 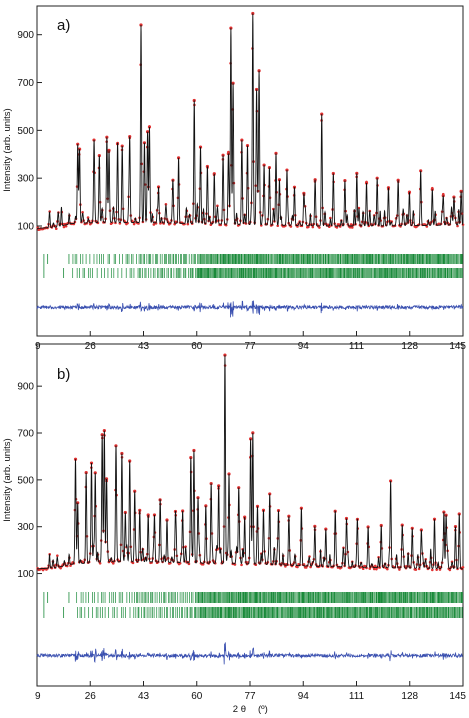 What do you see at coordinates (239, 709) in the screenshot?
I see `x-axis-label: 2 θ` at bounding box center [239, 709].